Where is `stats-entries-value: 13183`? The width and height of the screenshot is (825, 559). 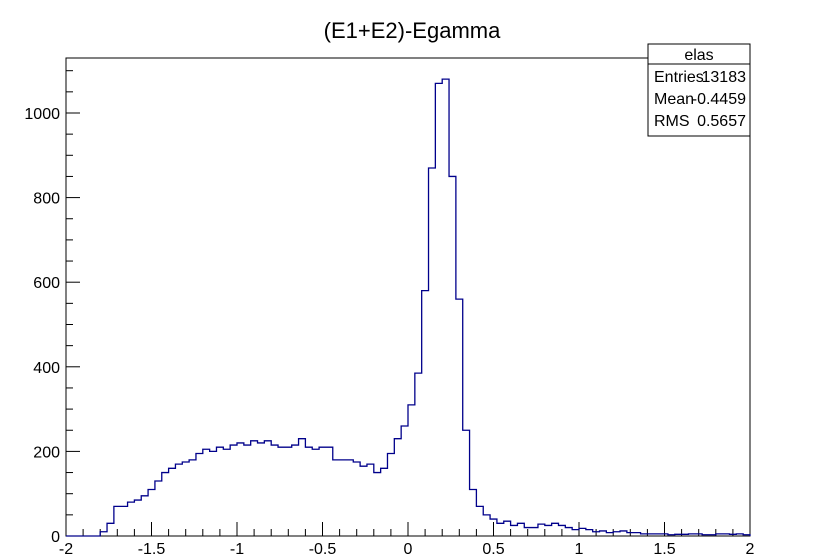
stats-entries-value: 13183 is located at coordinates (724, 77).